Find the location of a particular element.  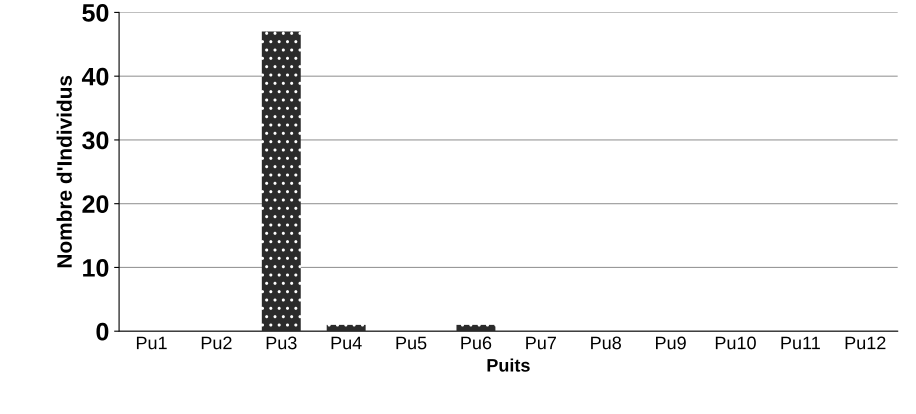

x-tick-label: Pu3 is located at coordinates (281, 343).